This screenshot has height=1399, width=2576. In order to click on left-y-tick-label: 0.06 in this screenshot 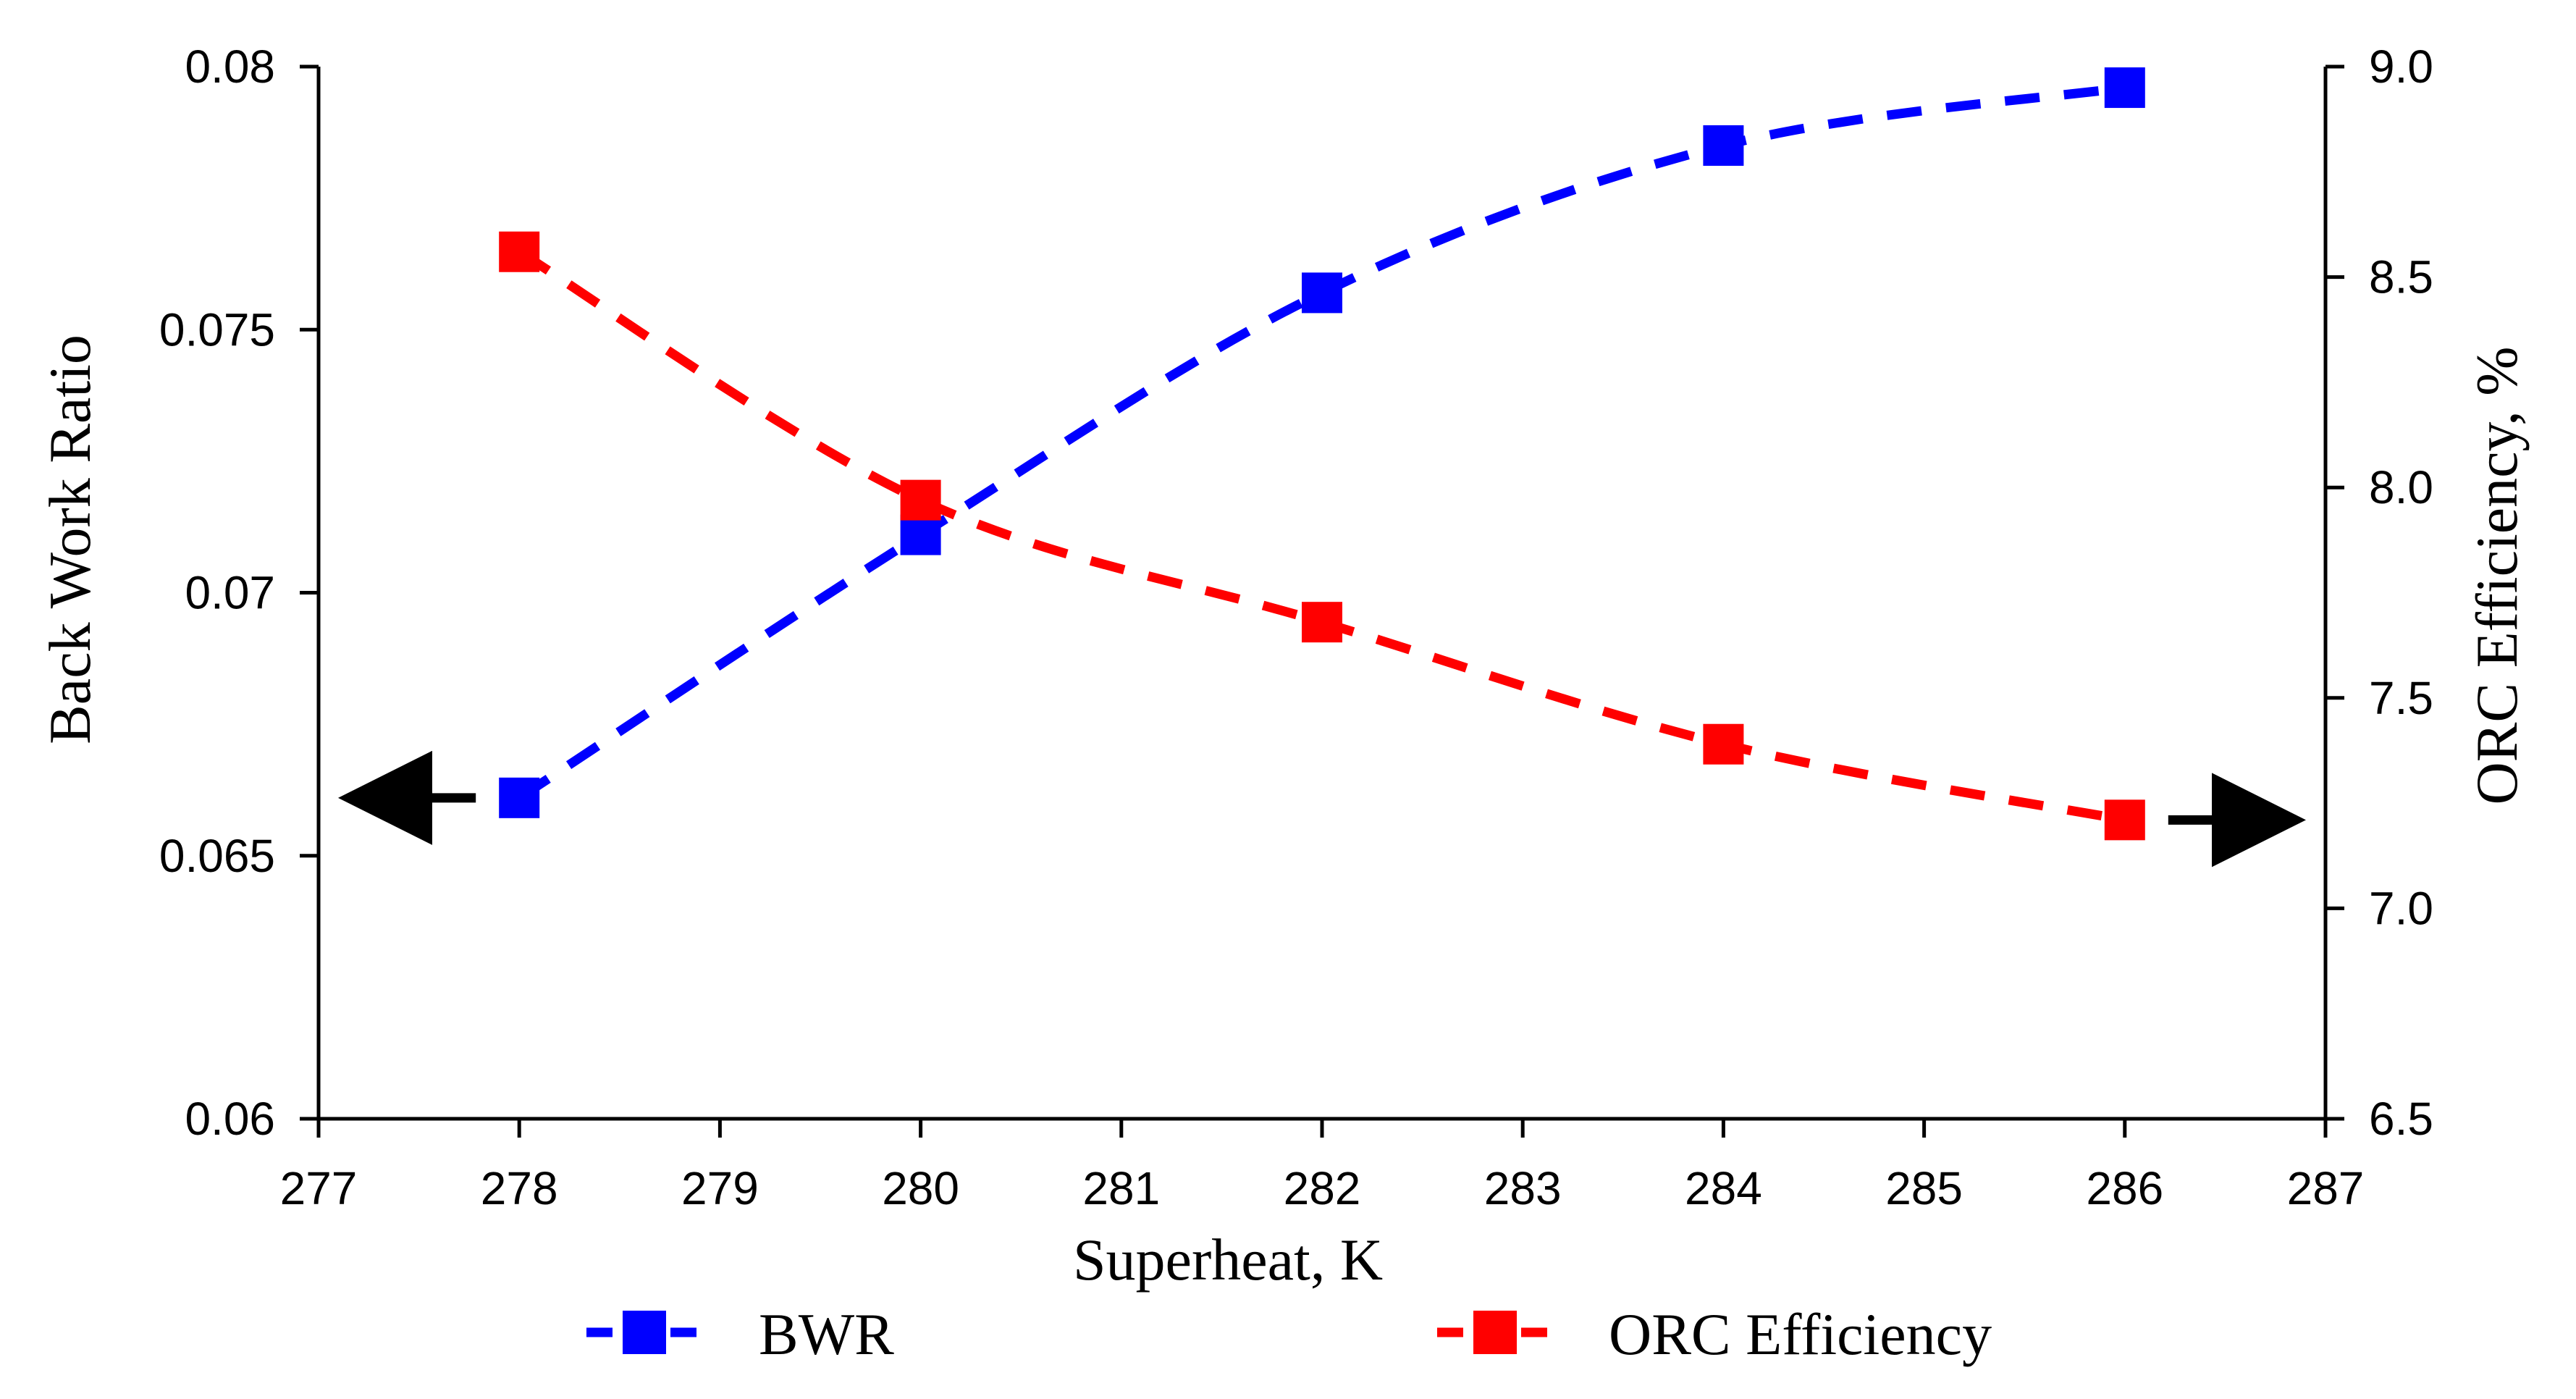, I will do `click(230, 1119)`.